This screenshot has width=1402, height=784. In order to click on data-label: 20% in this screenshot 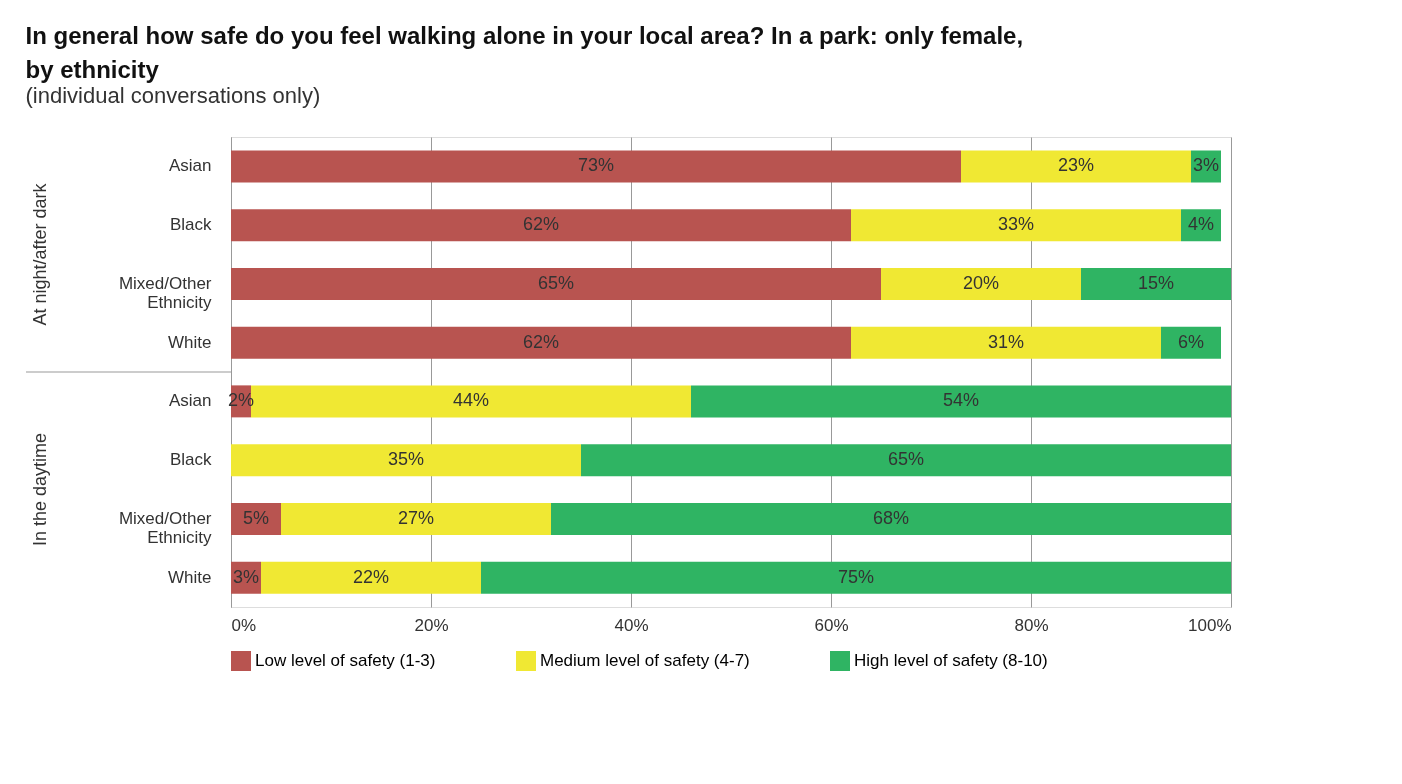, I will do `click(981, 282)`.